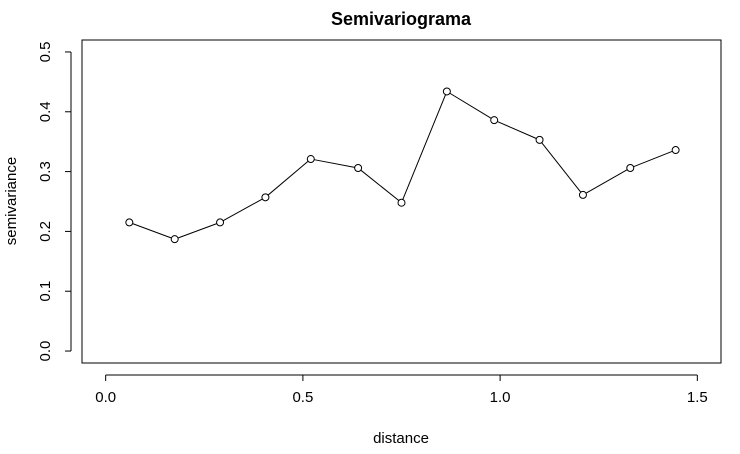 The width and height of the screenshot is (740, 454). What do you see at coordinates (401, 390) in the screenshot?
I see `x-axis: 0.0 0.5 1.0 1.5` at bounding box center [401, 390].